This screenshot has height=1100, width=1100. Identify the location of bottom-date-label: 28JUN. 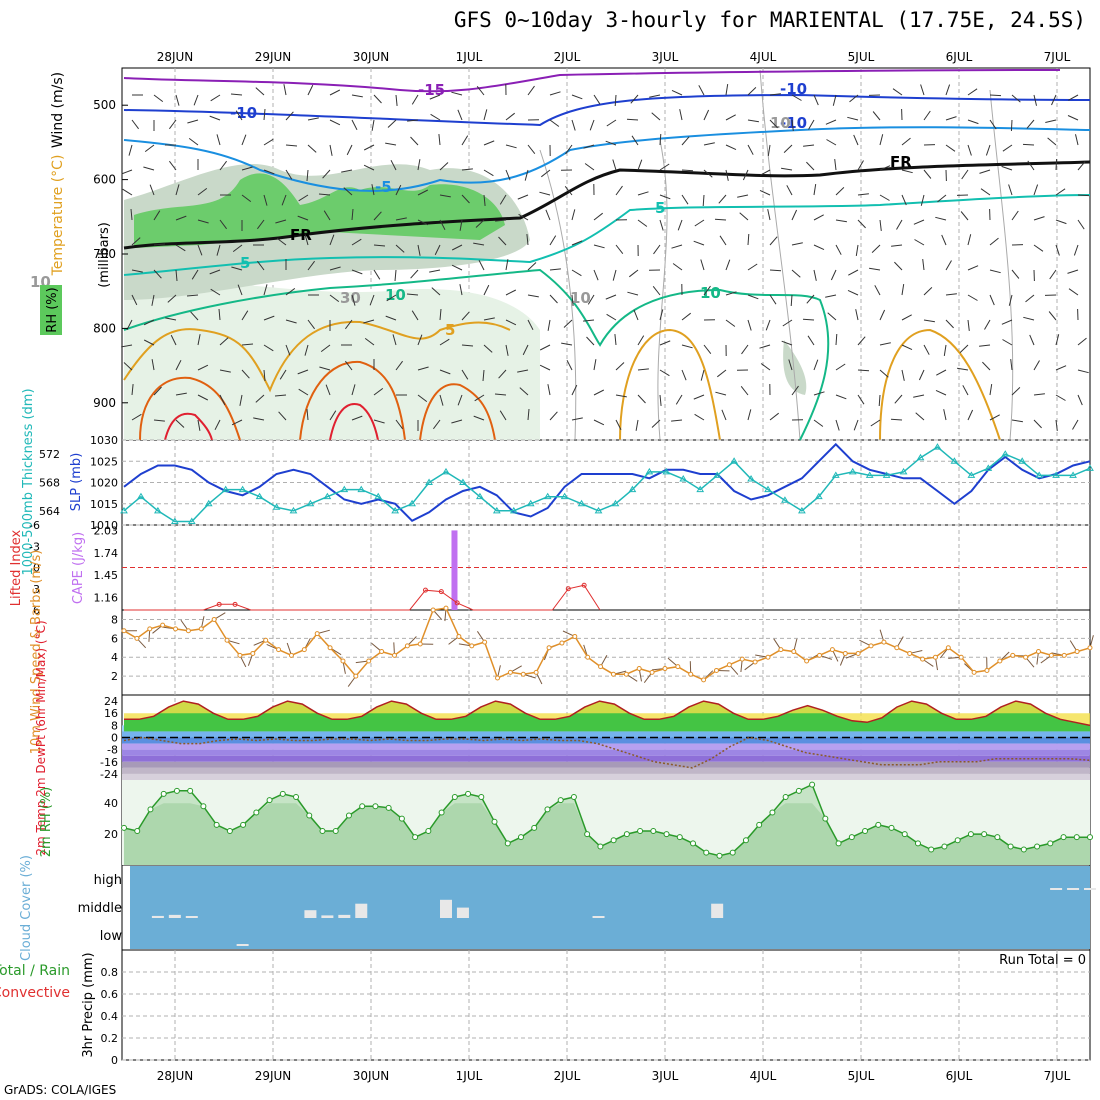
(175, 1076).